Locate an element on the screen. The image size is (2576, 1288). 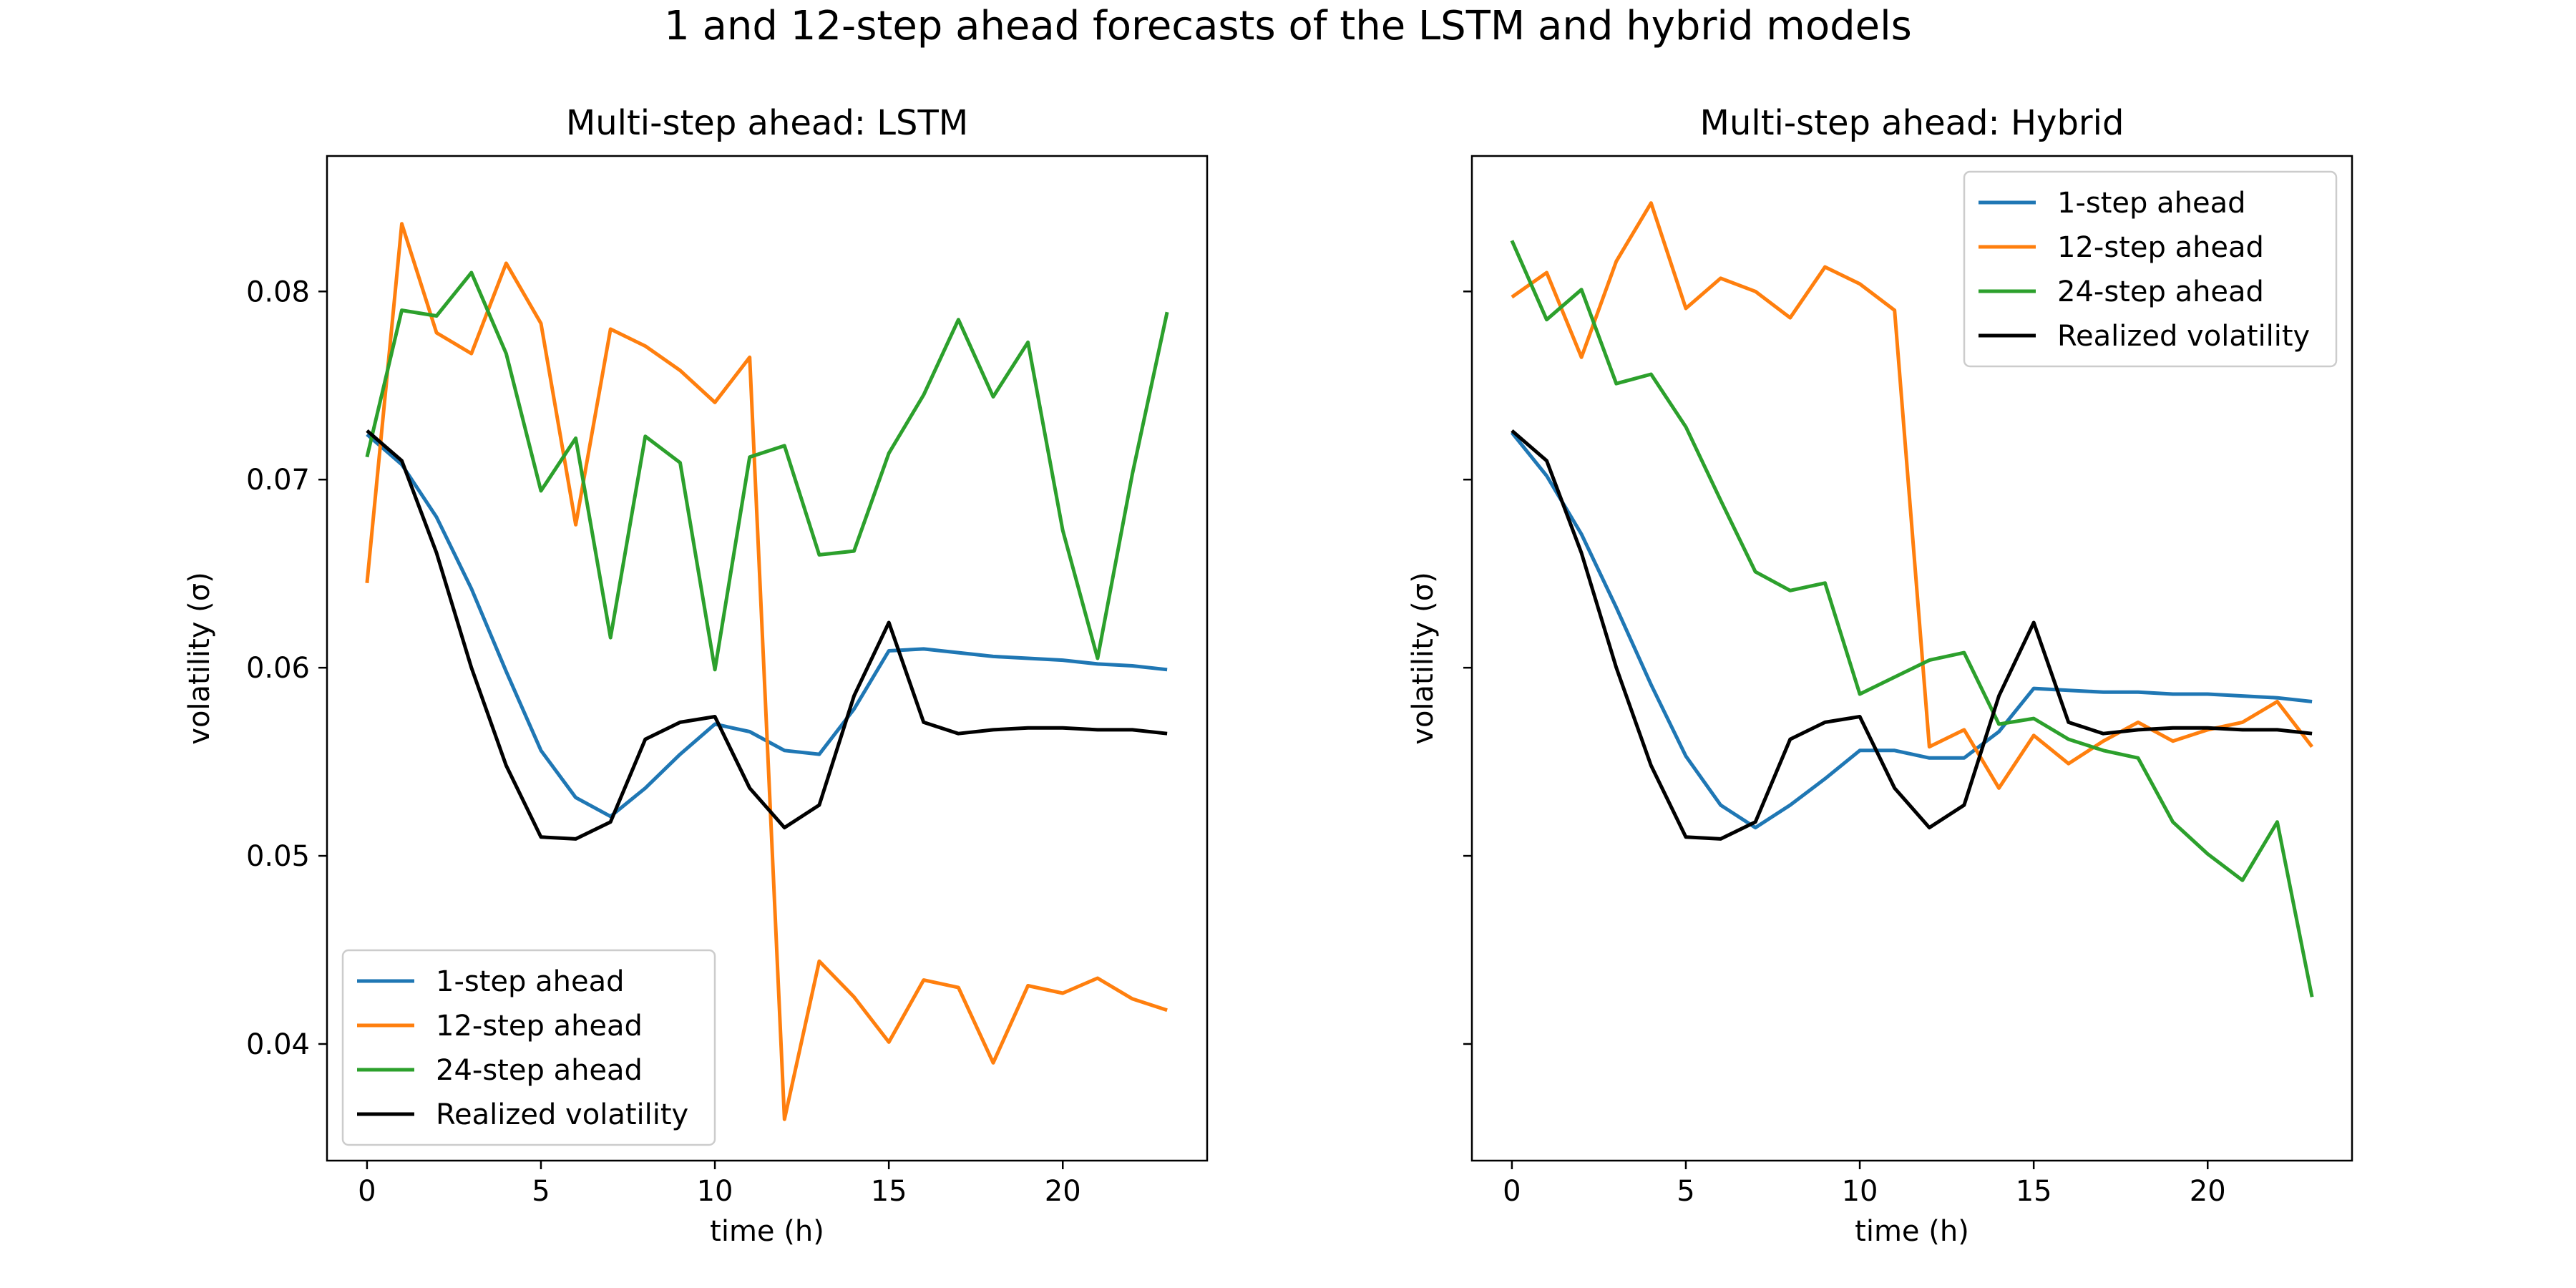
y-tick-label: 0.07 is located at coordinates (278, 480).